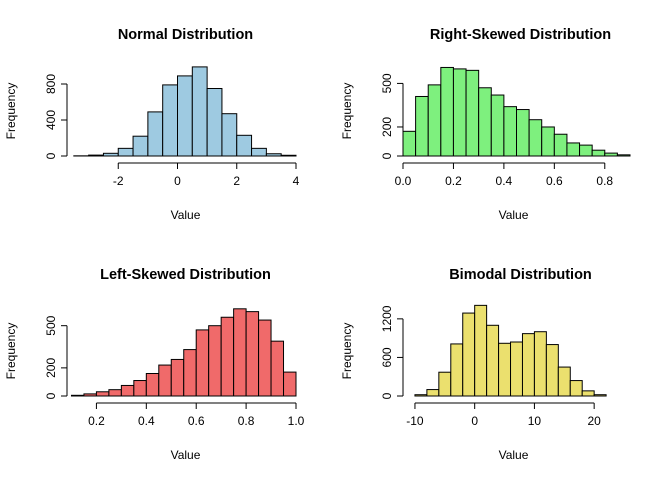 This screenshot has width=672, height=480. What do you see at coordinates (118, 181) in the screenshot?
I see `x-tick-label: -2` at bounding box center [118, 181].